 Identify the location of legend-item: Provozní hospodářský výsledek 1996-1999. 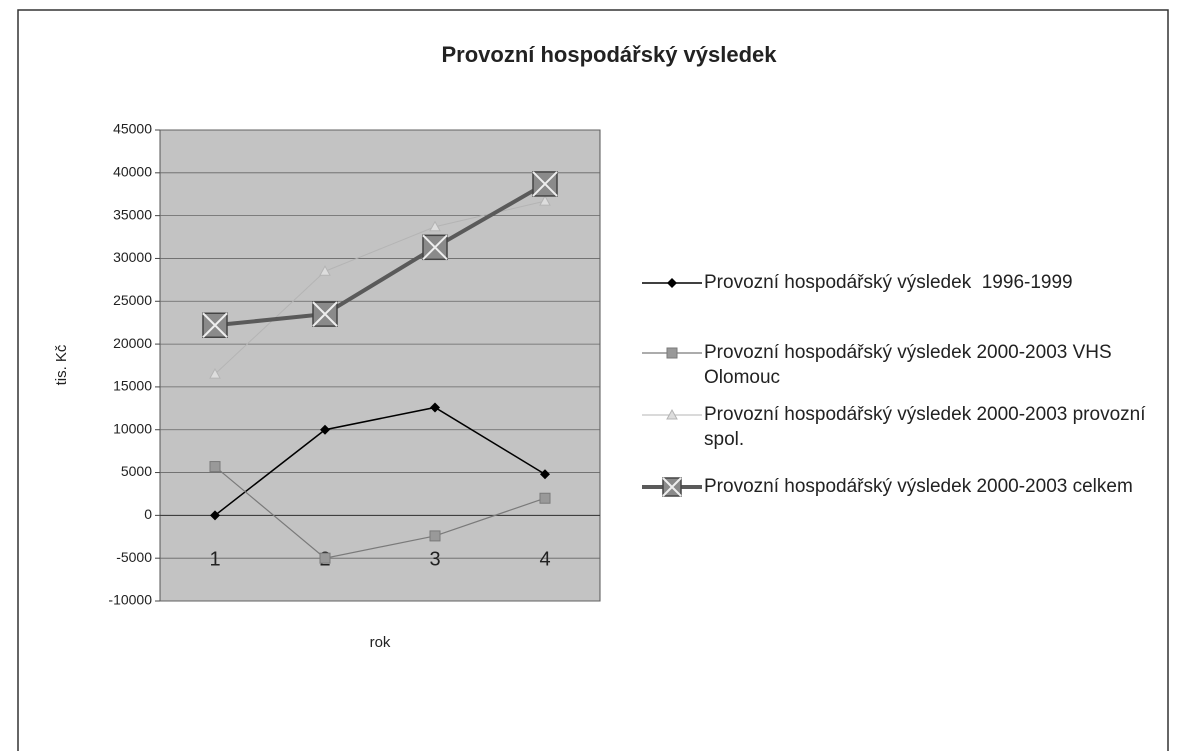
(898, 283).